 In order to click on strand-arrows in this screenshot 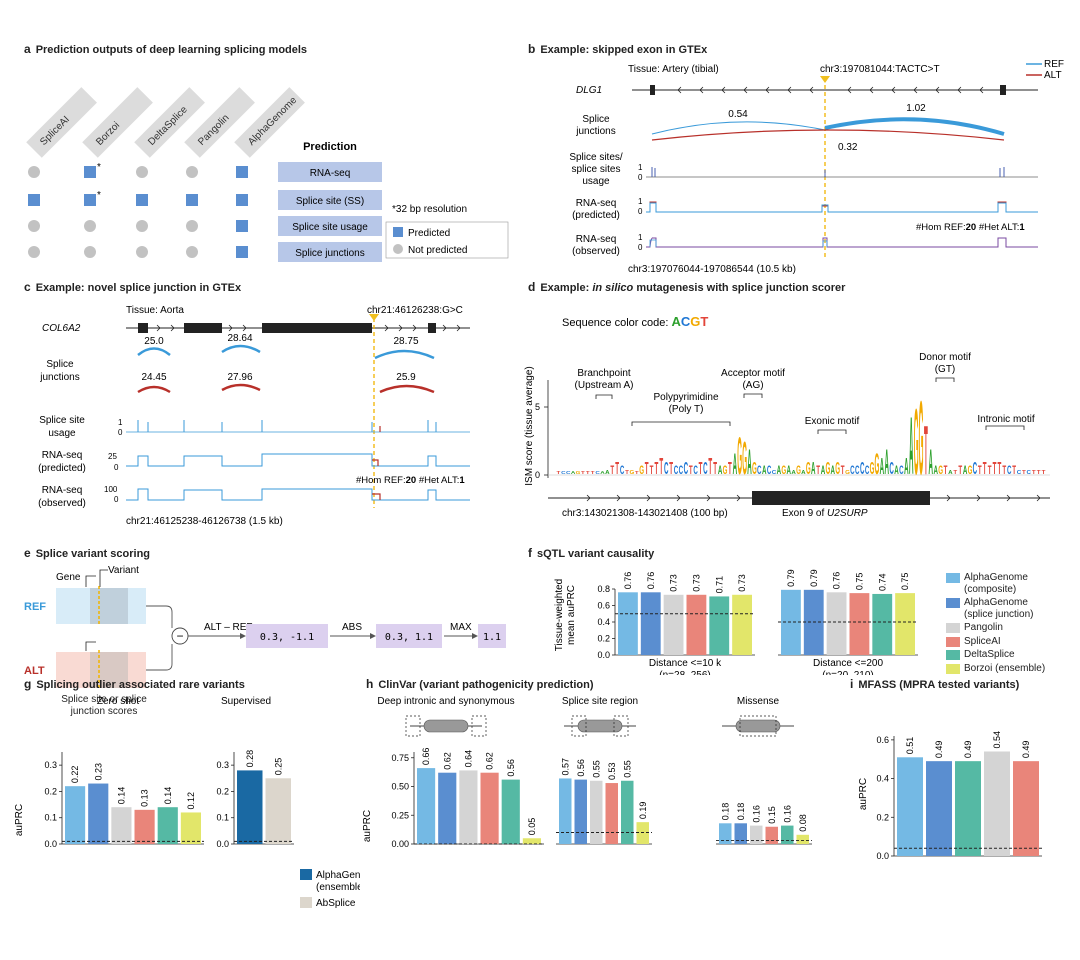, I will do `click(813, 498)`.